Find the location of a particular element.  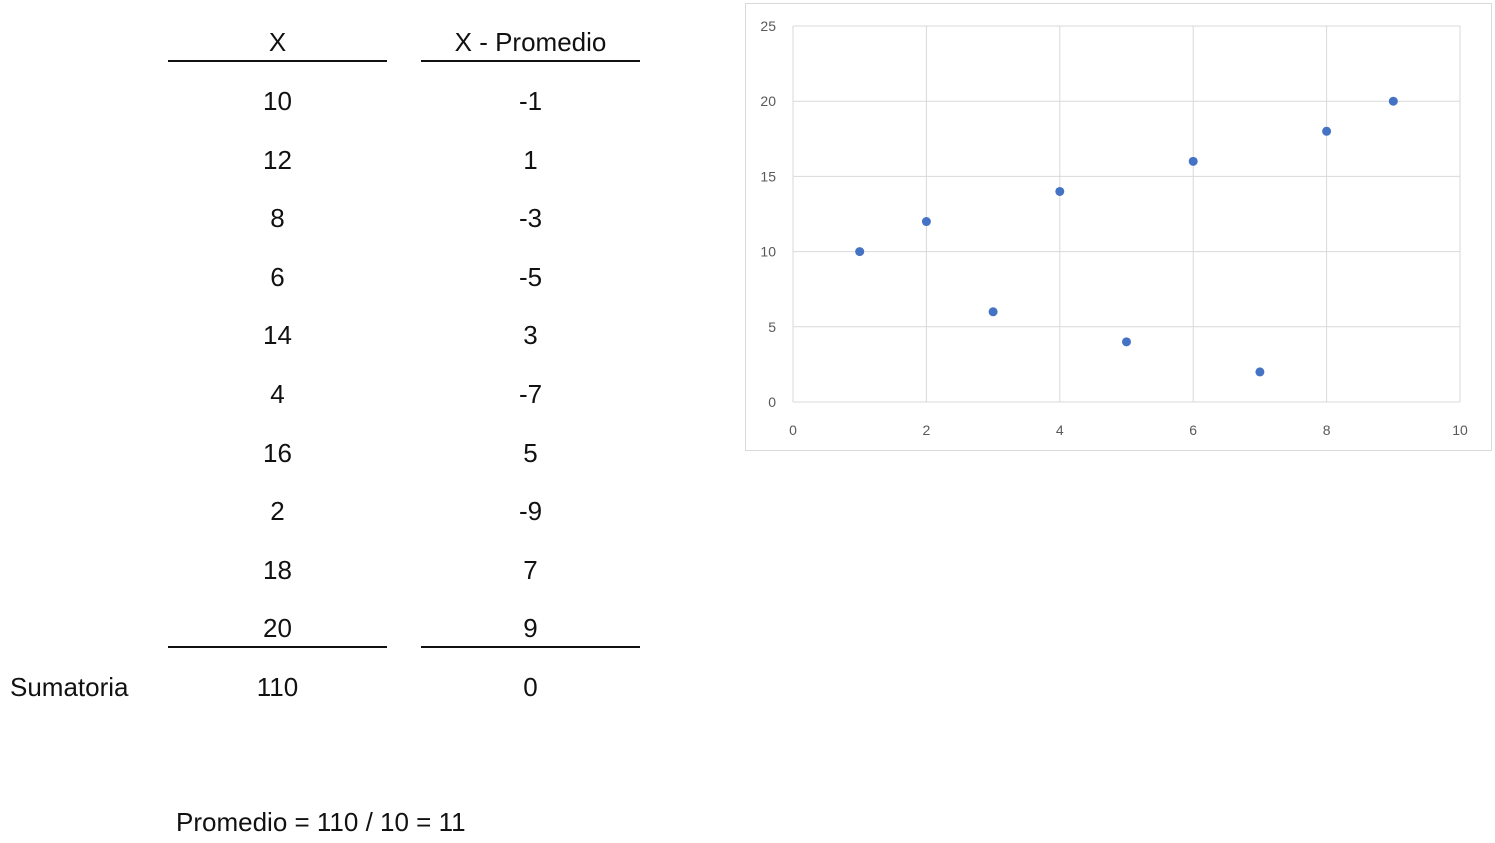

x-tick-label: 4 is located at coordinates (1060, 430).